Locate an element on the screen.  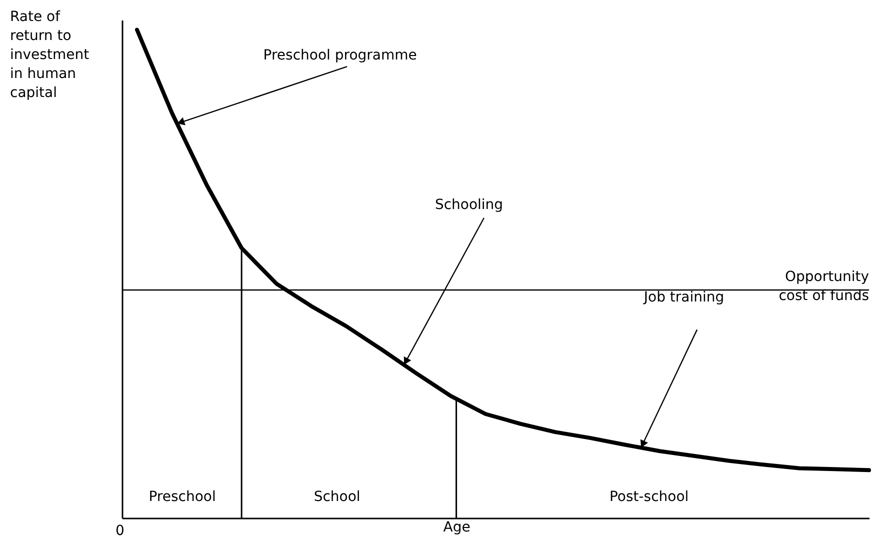
annotation: School is located at coordinates (337, 497).